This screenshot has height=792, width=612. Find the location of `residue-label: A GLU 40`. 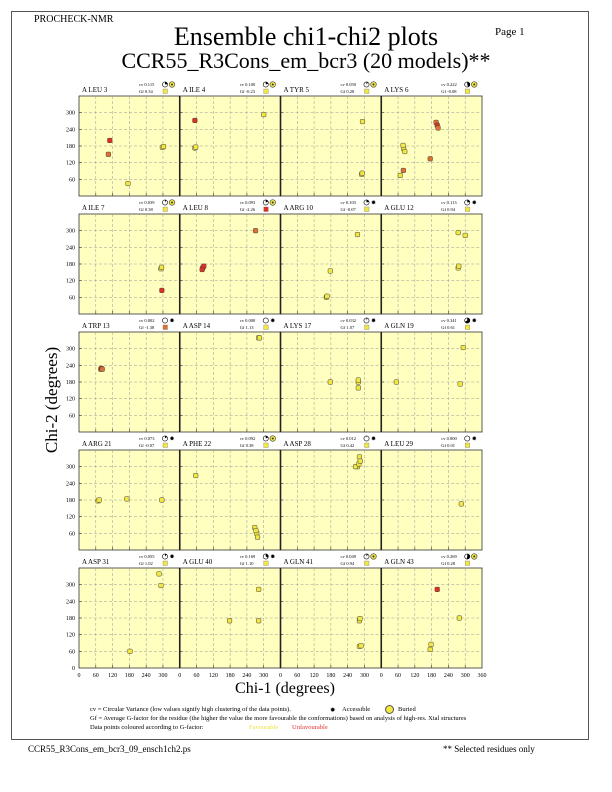

residue-label: A GLU 40 is located at coordinates (198, 562).